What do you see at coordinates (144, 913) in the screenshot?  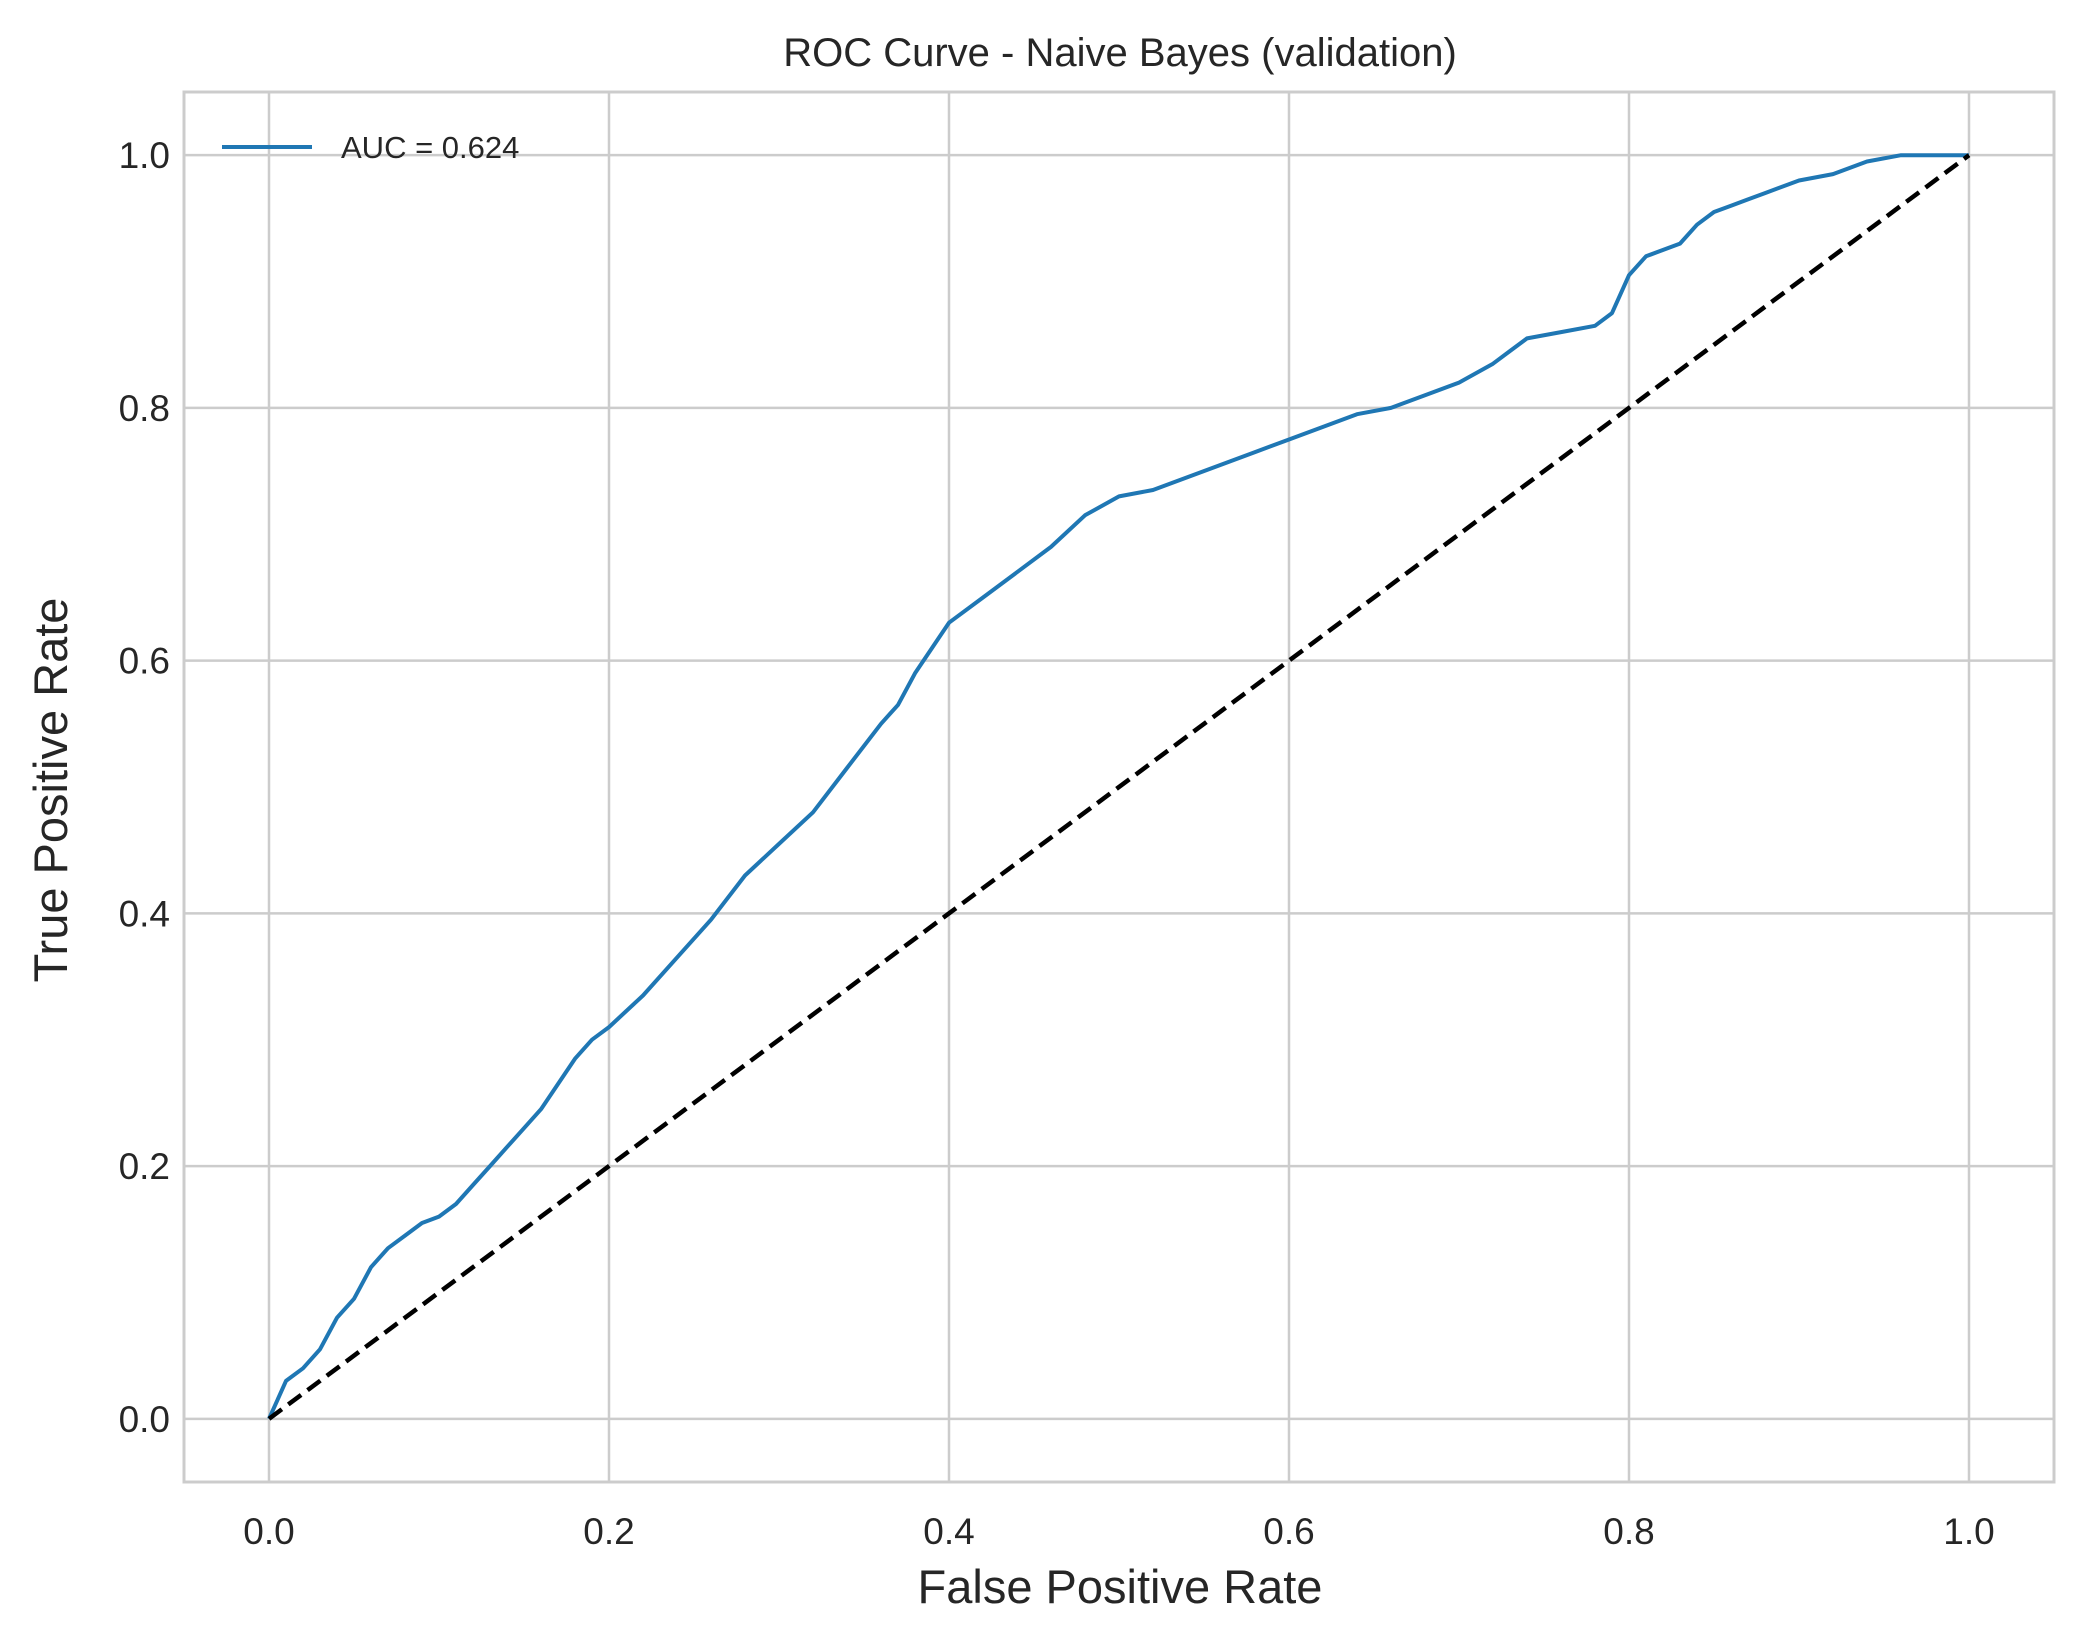 I see `y-tick-label: 0.4` at bounding box center [144, 913].